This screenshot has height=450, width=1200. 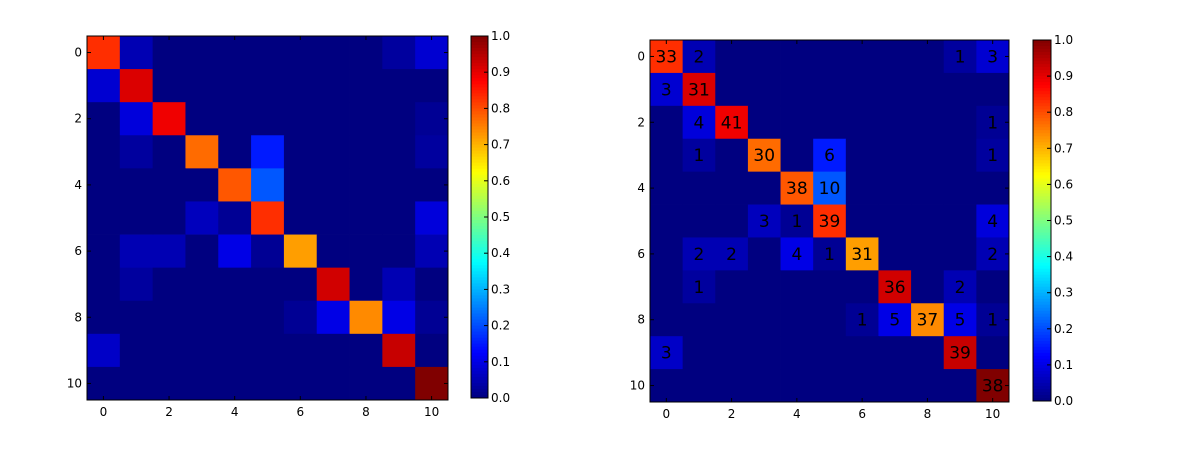 I want to click on cell-r9-c3, so click(x=764, y=353).